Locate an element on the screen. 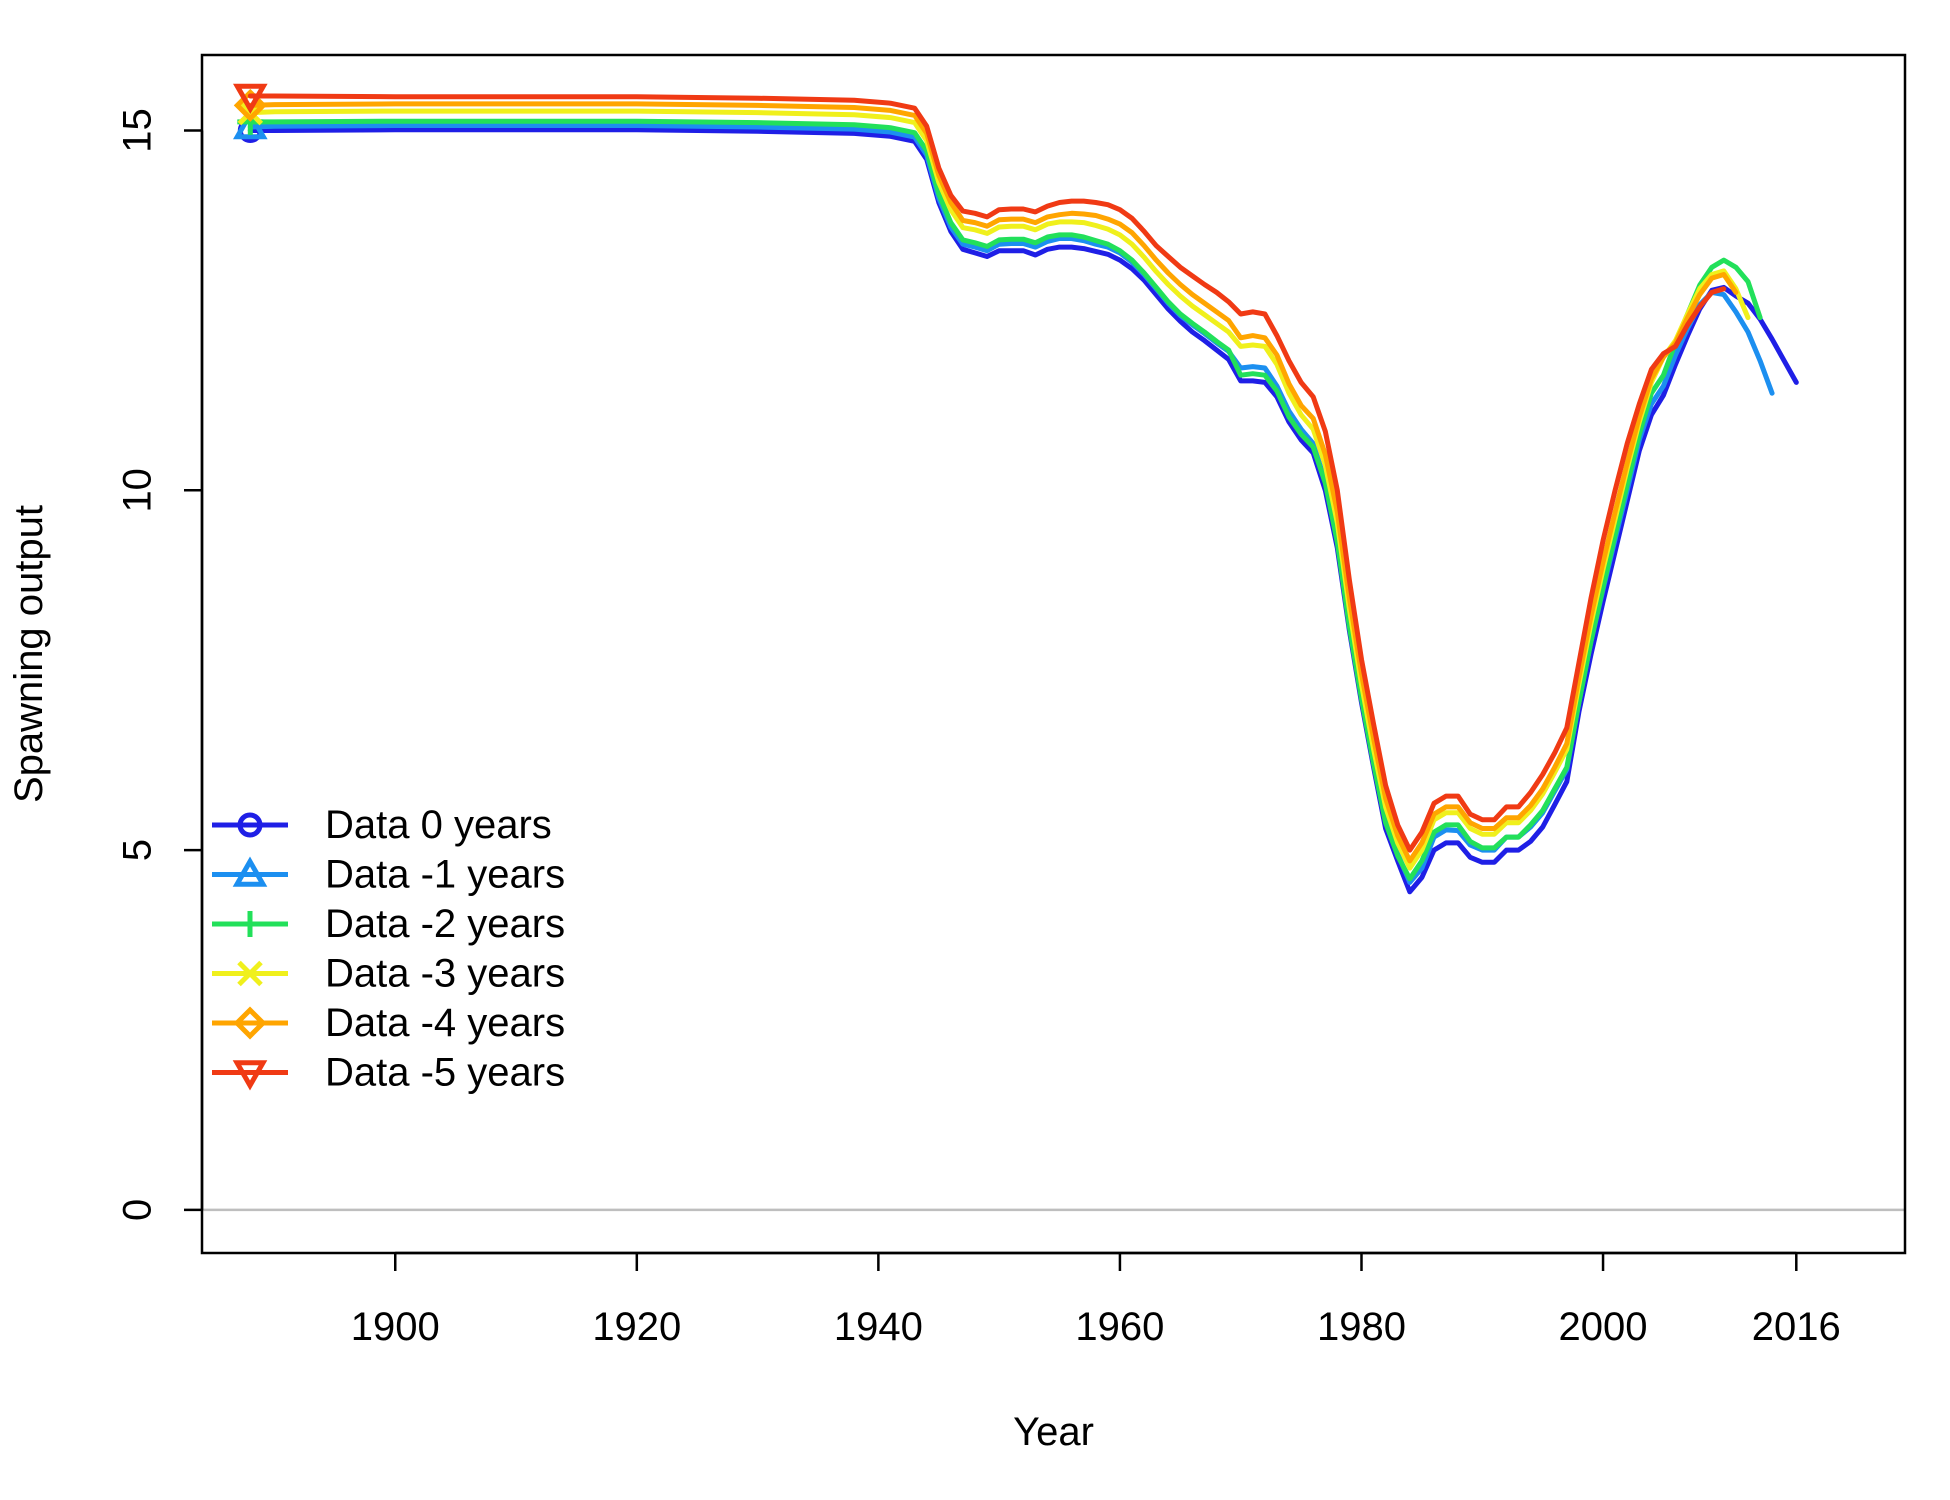 This screenshot has width=1950, height=1500. y-tick-label: 0 is located at coordinates (138, 1210).